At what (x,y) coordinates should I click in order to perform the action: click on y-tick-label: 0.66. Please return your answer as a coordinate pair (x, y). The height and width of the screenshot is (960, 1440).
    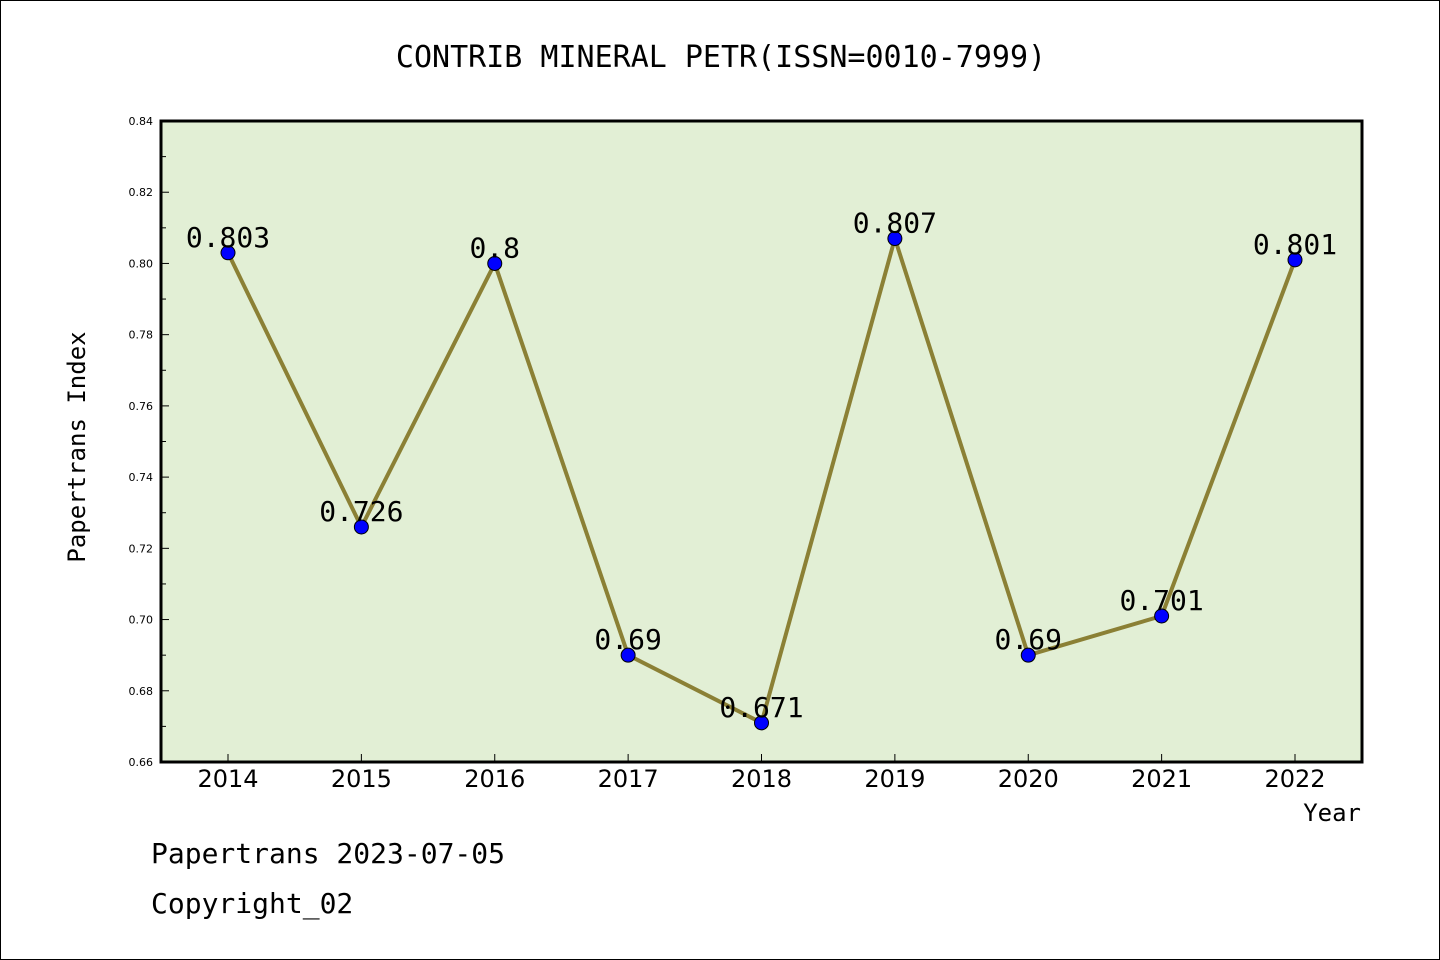
    Looking at the image, I should click on (141, 762).